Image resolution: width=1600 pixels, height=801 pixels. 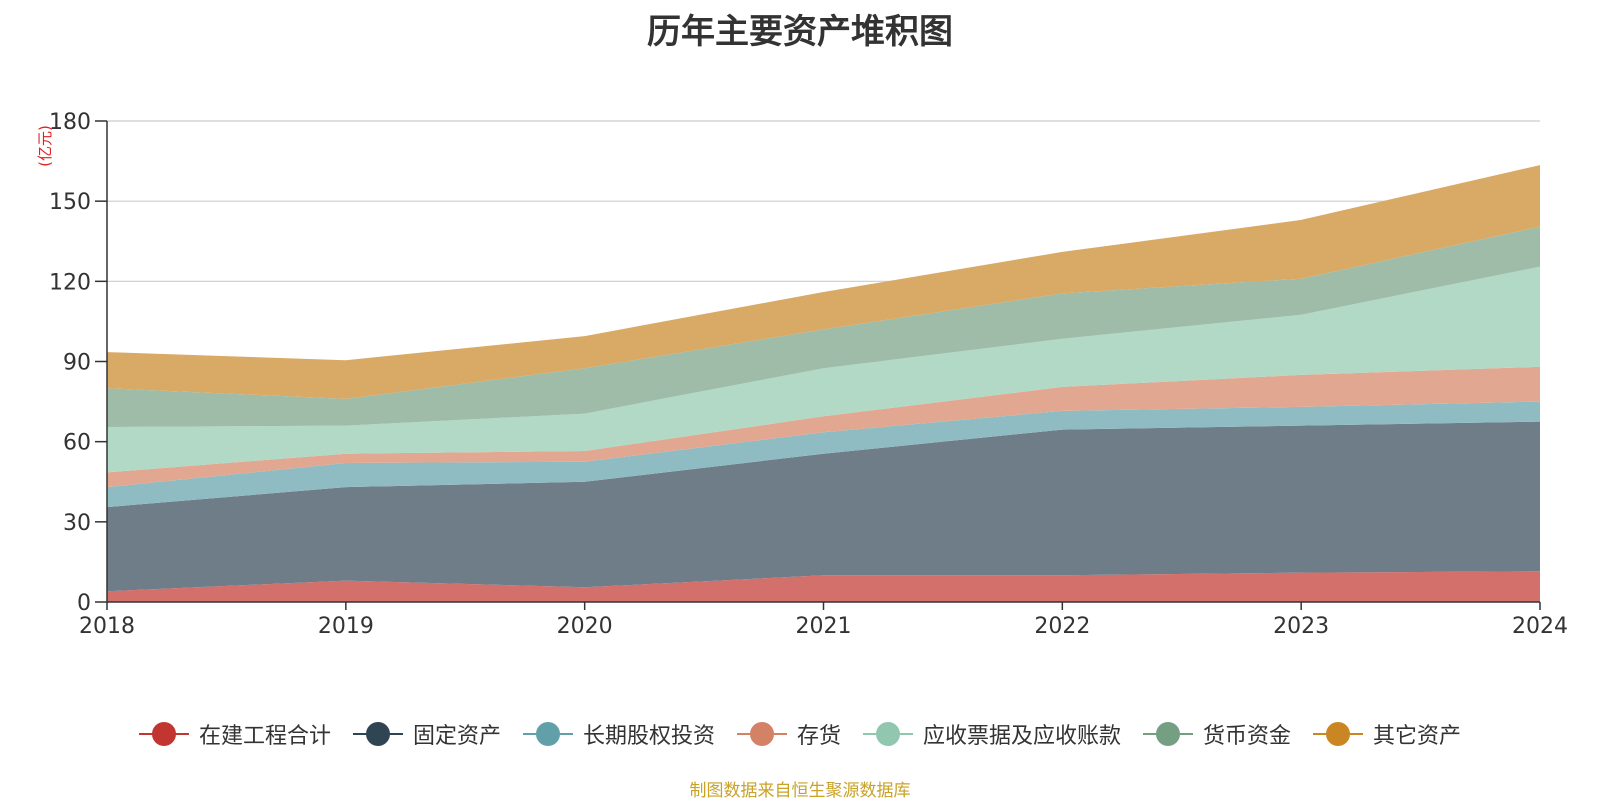 I want to click on y-tick-label-0: 0, so click(x=84, y=603).